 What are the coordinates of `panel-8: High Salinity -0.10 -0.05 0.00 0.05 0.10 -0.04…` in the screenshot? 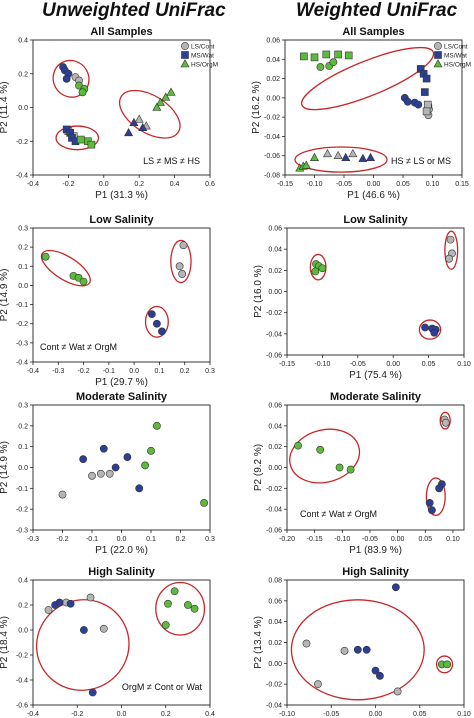 It's located at (362, 642).